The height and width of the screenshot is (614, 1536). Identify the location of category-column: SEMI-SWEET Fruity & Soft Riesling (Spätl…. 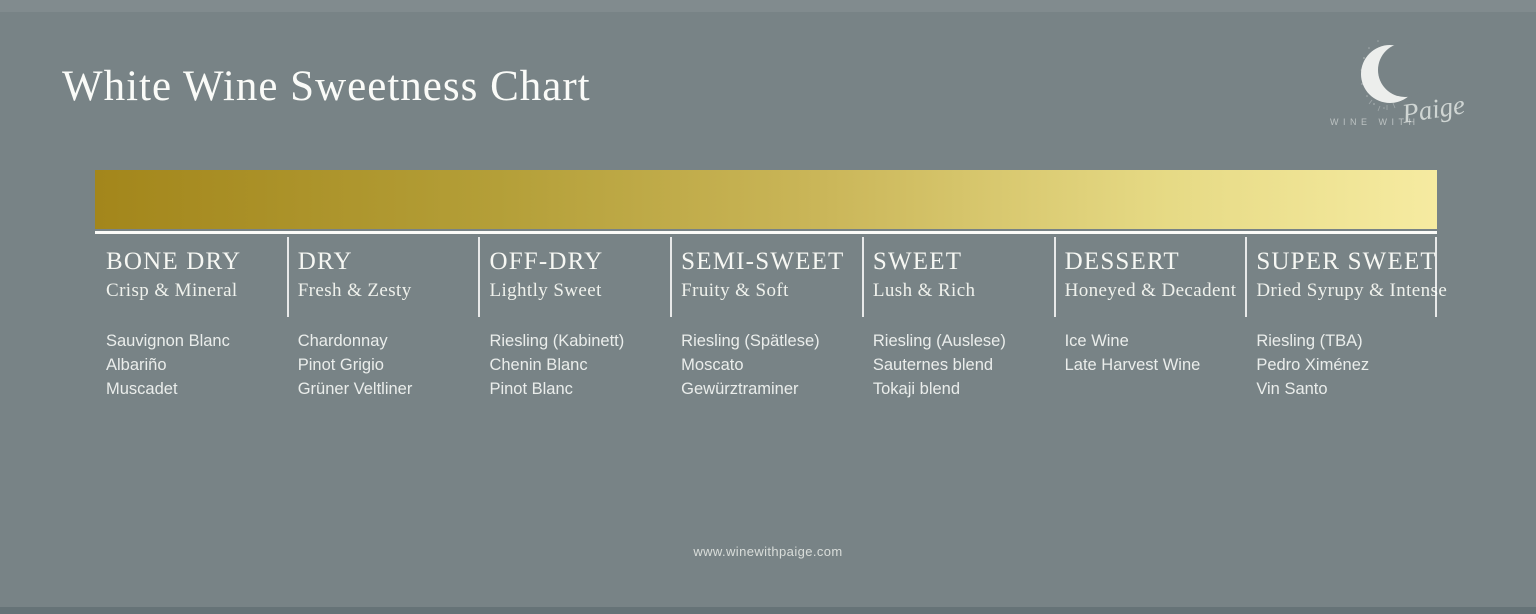
(766, 318).